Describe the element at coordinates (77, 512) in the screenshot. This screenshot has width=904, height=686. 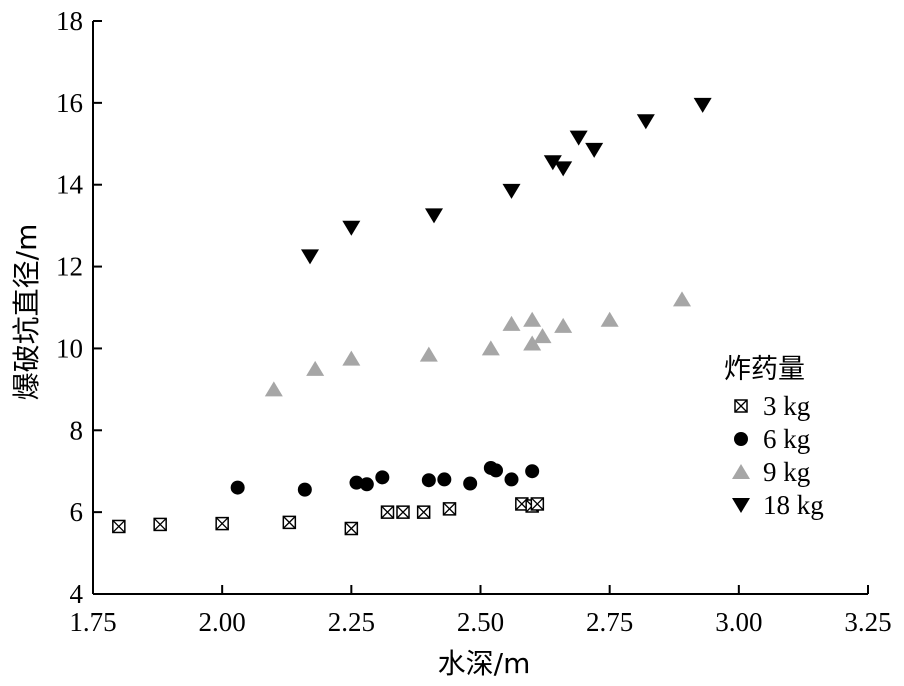
I see `y-tick-label: 6` at that location.